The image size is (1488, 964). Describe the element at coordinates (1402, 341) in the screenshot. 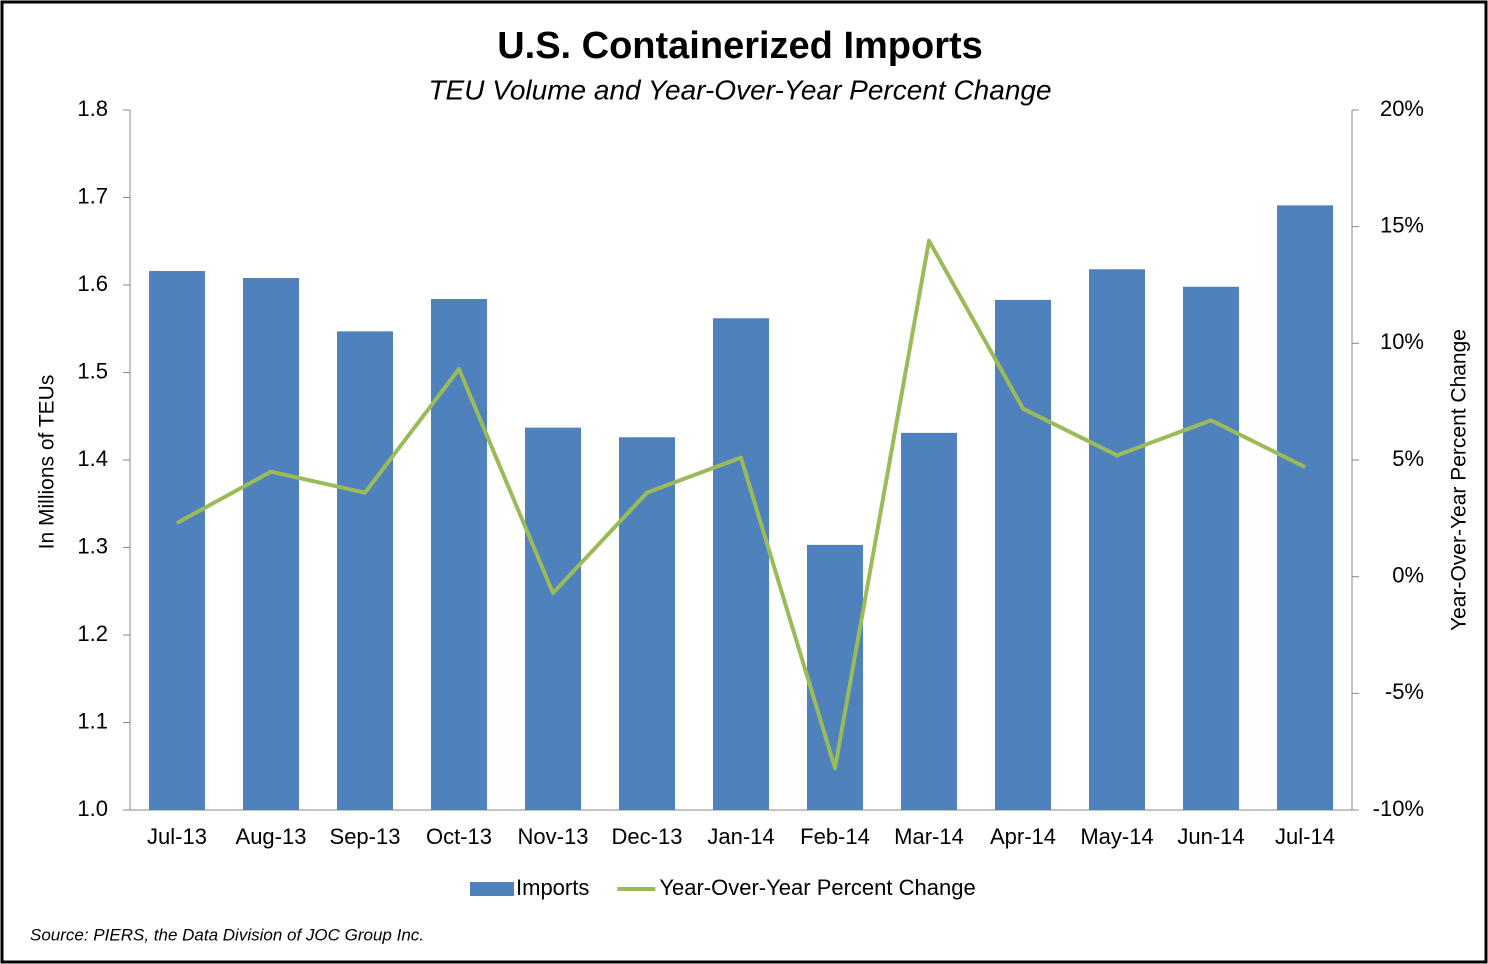

I see `y2-tick-label: 10%` at that location.